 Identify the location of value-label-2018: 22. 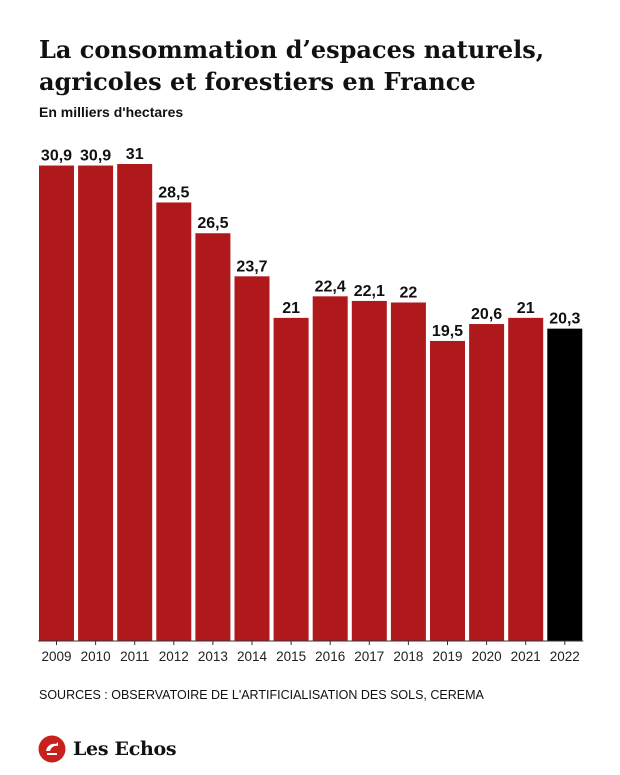
(409, 292).